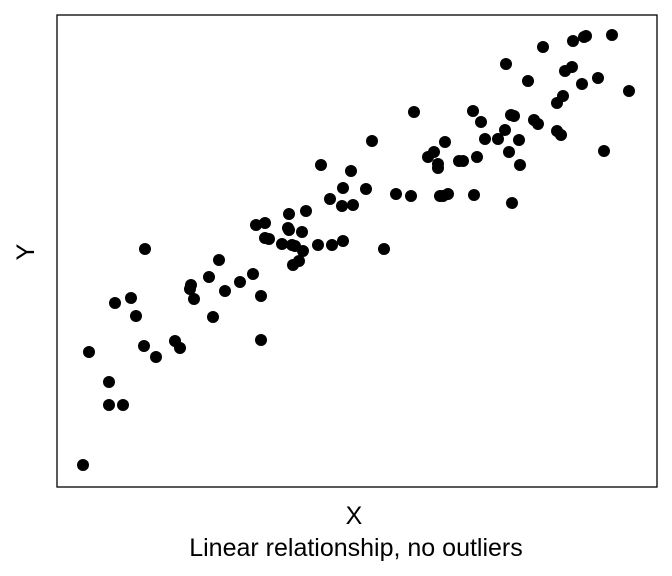 Image resolution: width=672 pixels, height=576 pixels. Describe the element at coordinates (26, 251) in the screenshot. I see `y-axis-label: Y` at that location.